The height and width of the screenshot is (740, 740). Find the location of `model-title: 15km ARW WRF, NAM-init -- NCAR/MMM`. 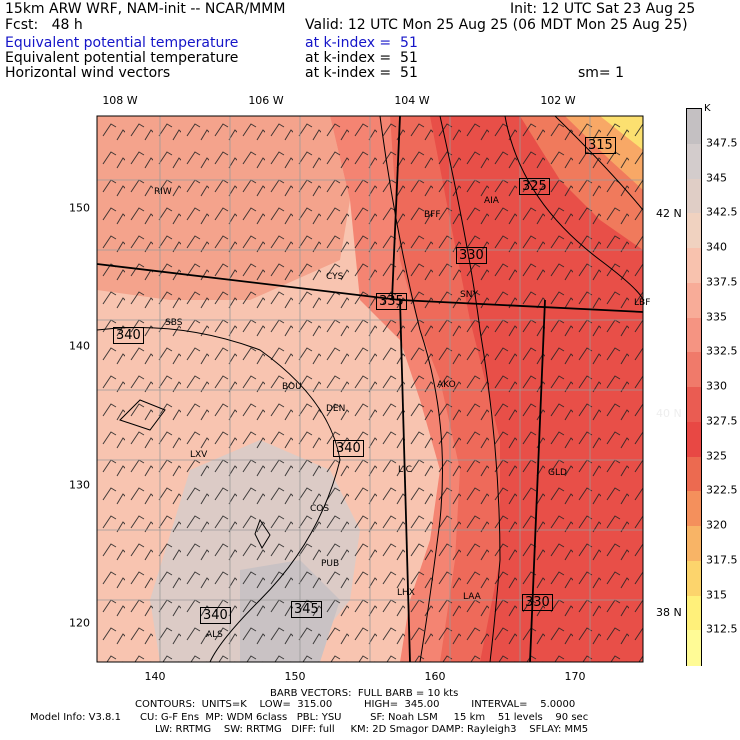

model-title: 15km ARW WRF, NAM-init -- NCAR/MMM is located at coordinates (145, 9).